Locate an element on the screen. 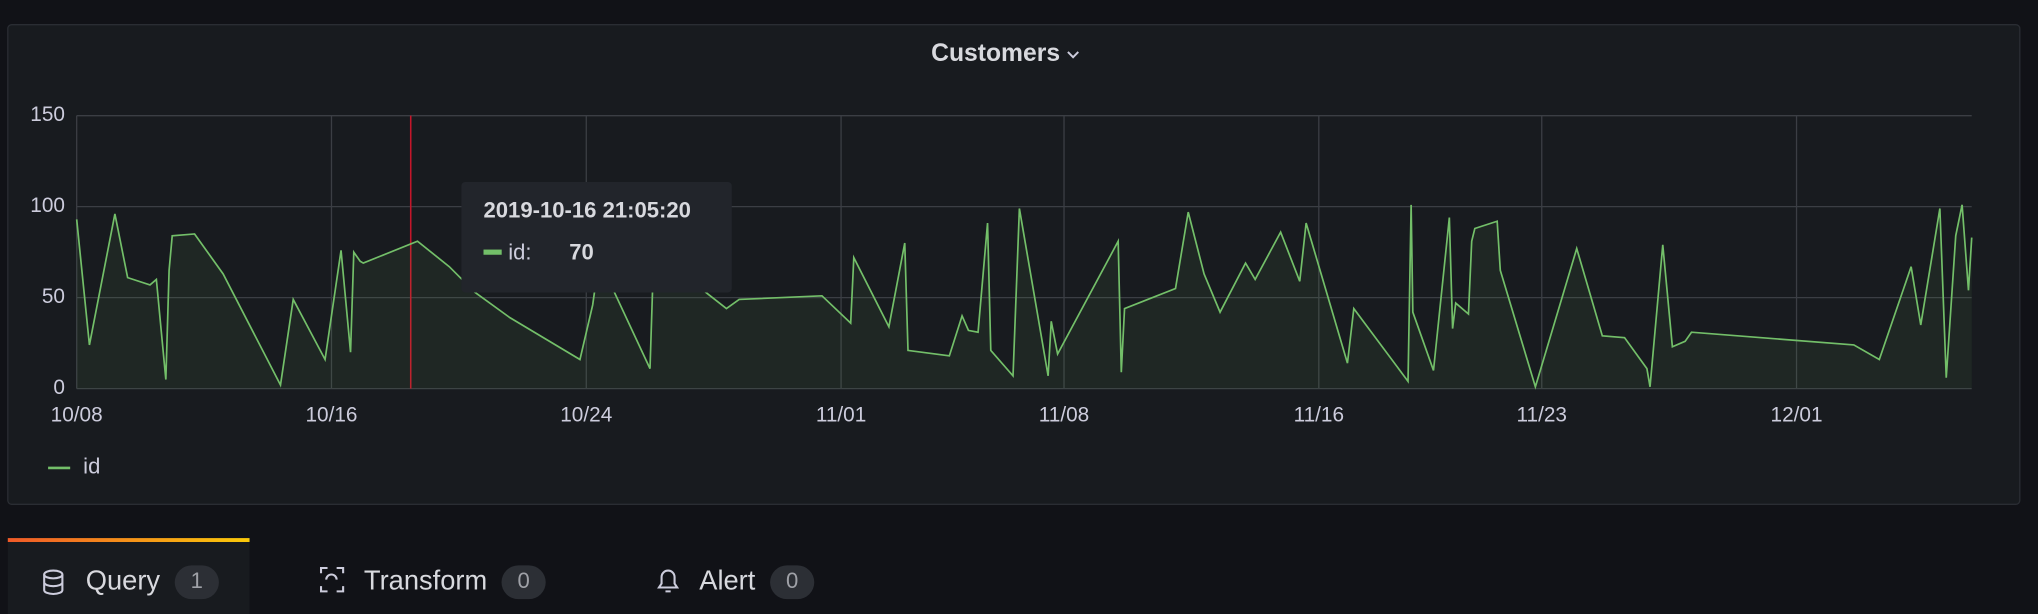 The image size is (2038, 614). tab-label: Transform is located at coordinates (425, 579).